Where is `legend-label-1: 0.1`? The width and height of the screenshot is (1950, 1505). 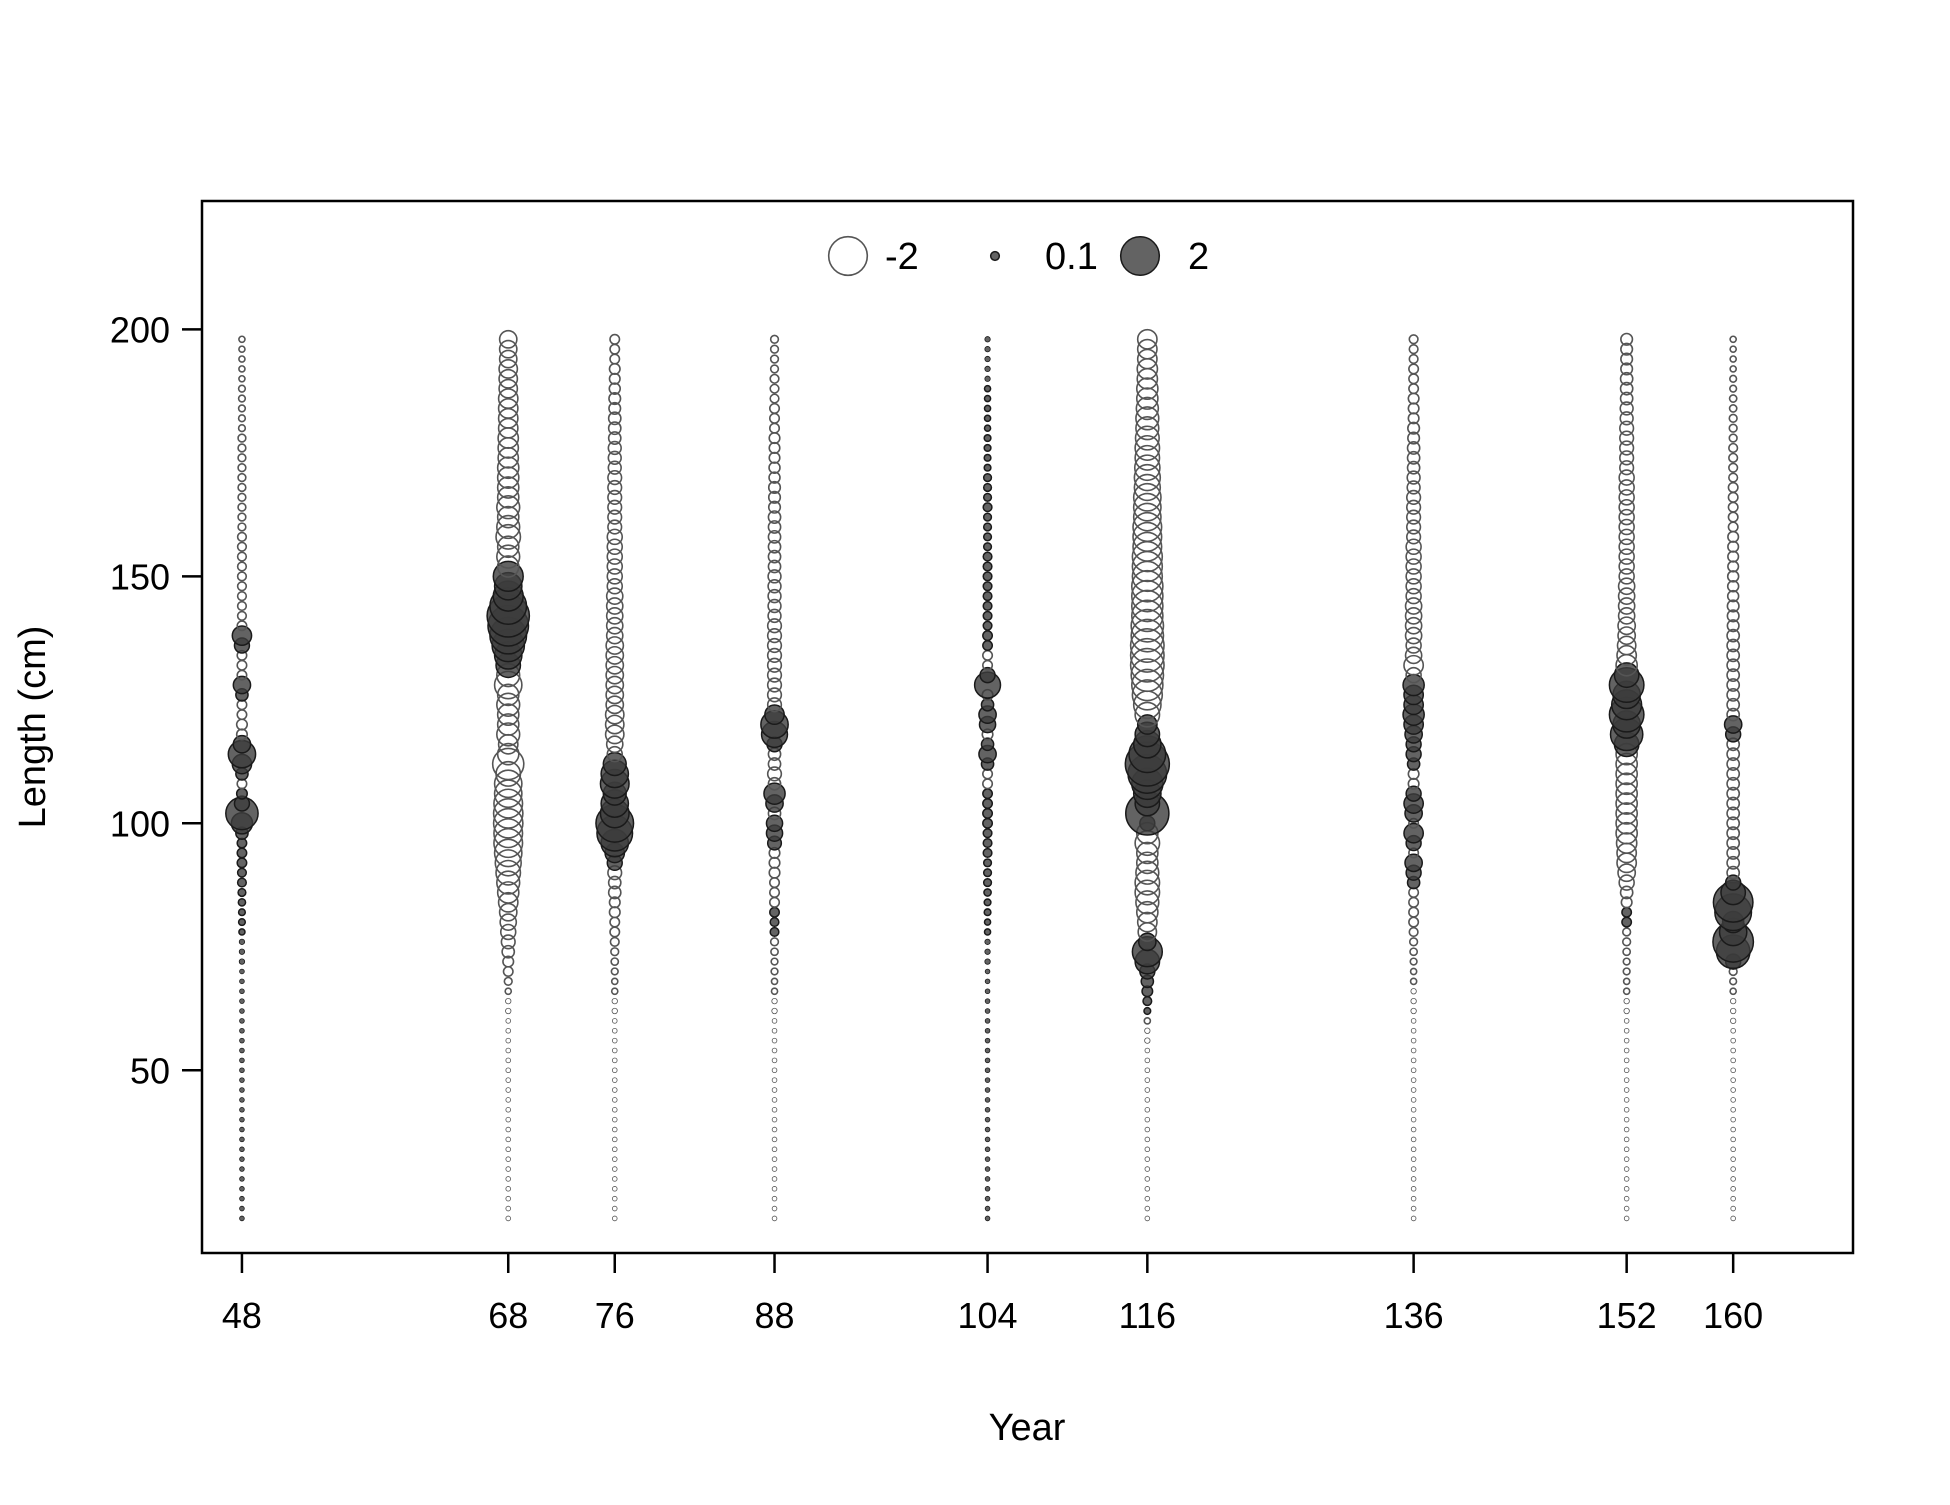 legend-label-1: 0.1 is located at coordinates (1071, 257).